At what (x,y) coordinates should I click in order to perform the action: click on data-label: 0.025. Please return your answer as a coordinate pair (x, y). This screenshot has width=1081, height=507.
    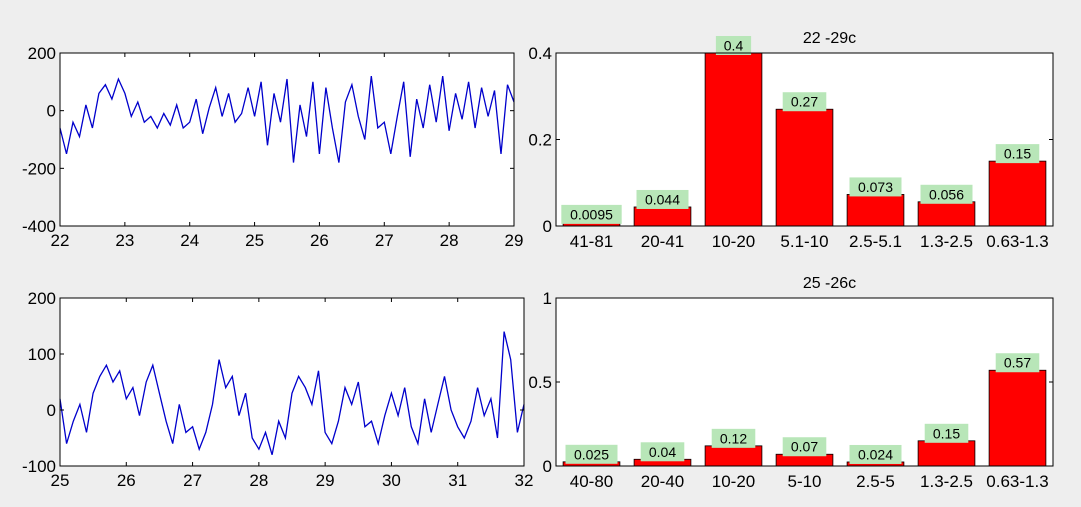
    Looking at the image, I should click on (591, 454).